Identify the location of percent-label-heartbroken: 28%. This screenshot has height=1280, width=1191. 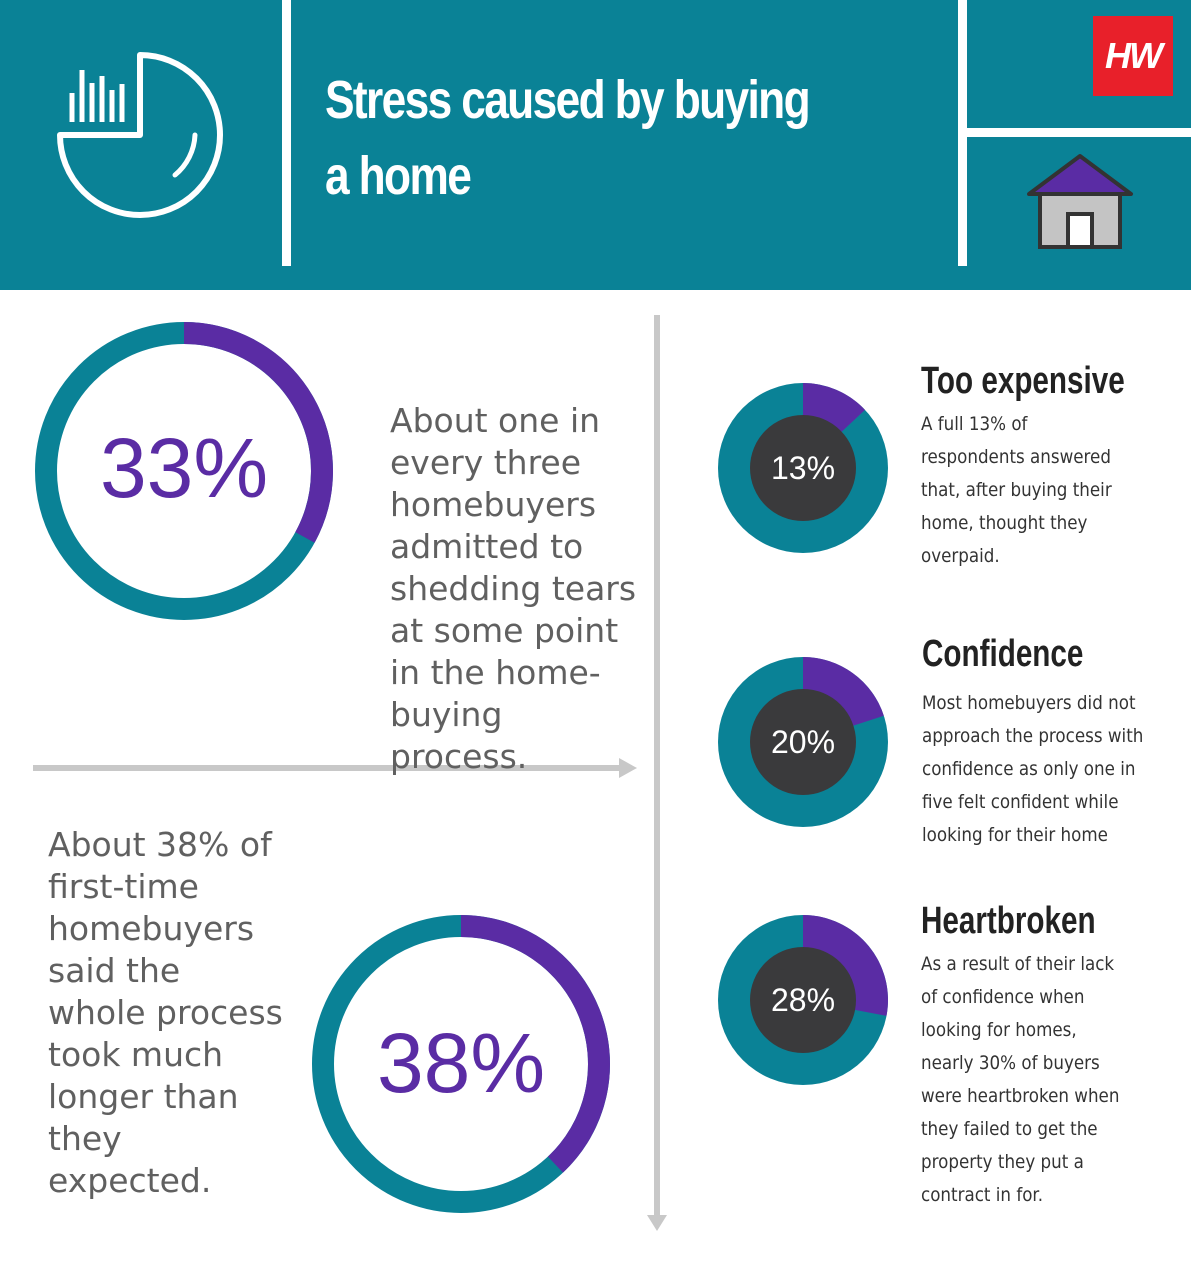
(803, 1000).